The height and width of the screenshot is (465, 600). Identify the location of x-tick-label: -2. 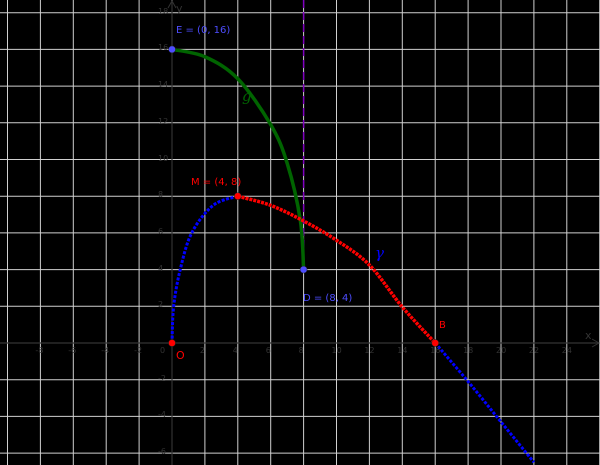
(138, 350).